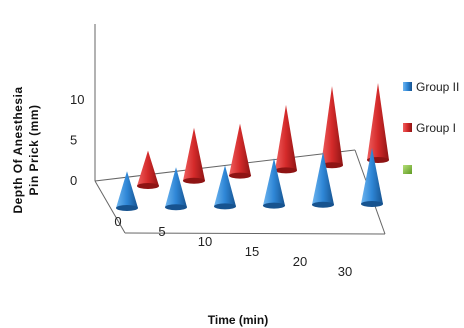 The height and width of the screenshot is (328, 464). What do you see at coordinates (252, 251) in the screenshot?
I see `x-tick-label: 15` at bounding box center [252, 251].